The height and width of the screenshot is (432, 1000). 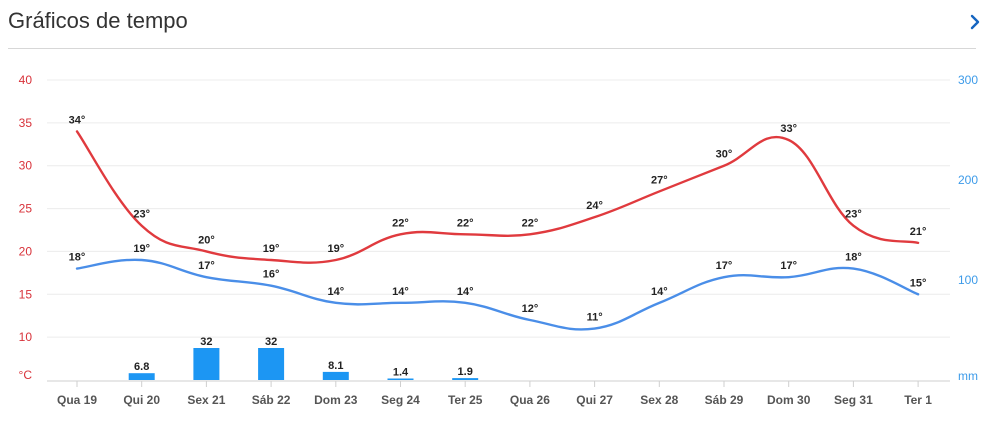 I want to click on x-tick-label: Ter 25, so click(x=465, y=400).